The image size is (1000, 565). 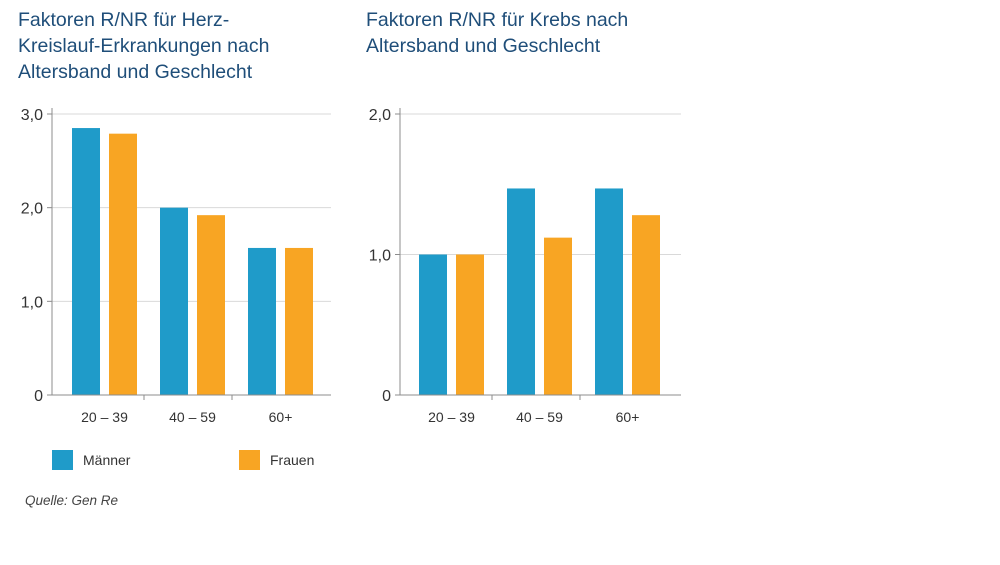 I want to click on legend-label-men: Männer, so click(x=107, y=460).